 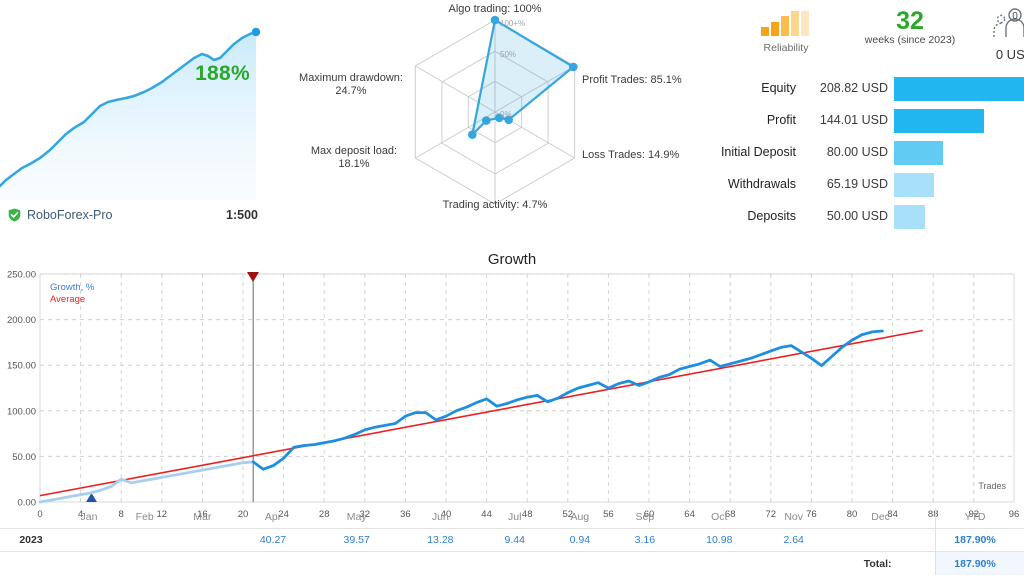 What do you see at coordinates (778, 88) in the screenshot?
I see `stat-label: Equity` at bounding box center [778, 88].